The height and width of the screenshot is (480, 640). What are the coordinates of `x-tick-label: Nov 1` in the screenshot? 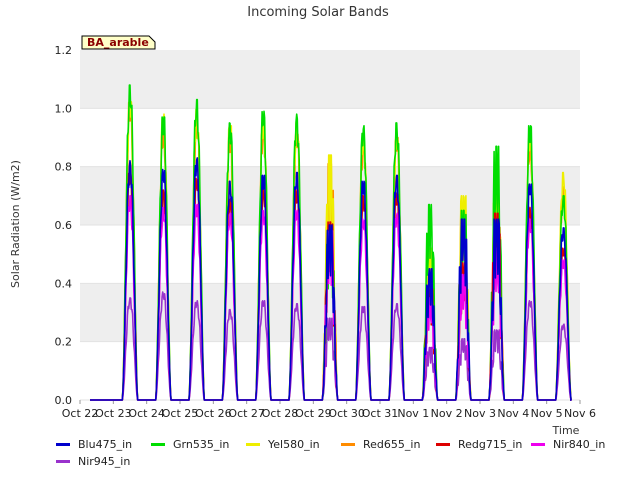 It's located at (413, 413).